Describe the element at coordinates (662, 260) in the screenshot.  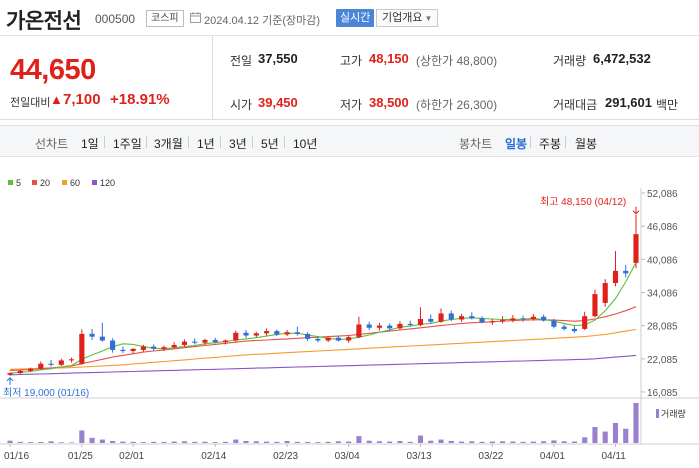
I see `y-tick-label: 40,086` at that location.